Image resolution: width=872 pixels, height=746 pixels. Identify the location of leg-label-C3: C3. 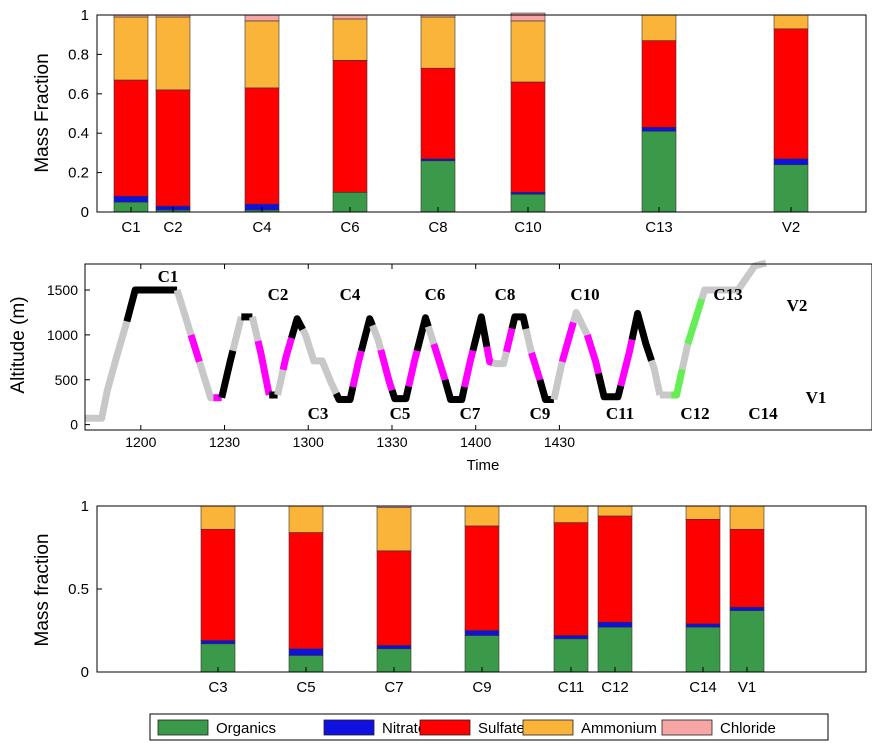
(318, 413).